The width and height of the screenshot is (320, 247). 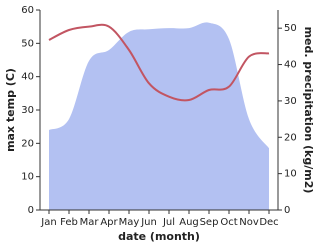 I want to click on x-tick-label: Jun, so click(x=148, y=222).